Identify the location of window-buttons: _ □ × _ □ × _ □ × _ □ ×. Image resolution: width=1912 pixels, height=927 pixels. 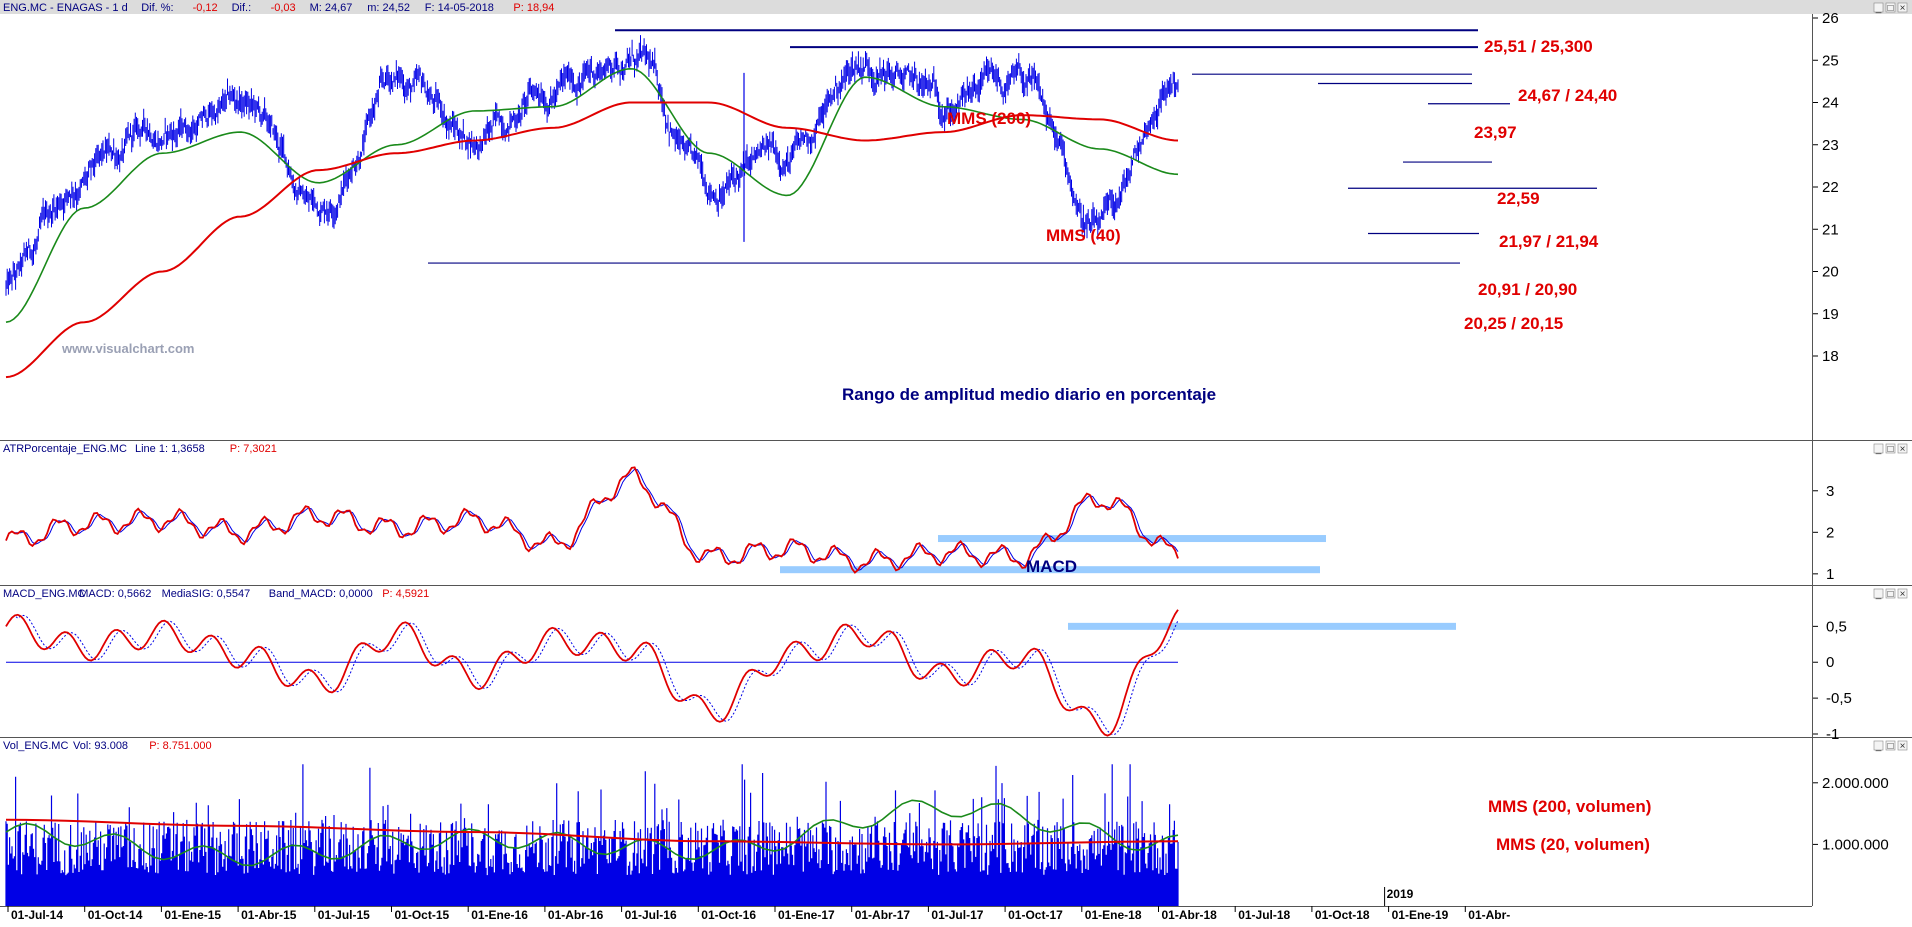
(1890, 377).